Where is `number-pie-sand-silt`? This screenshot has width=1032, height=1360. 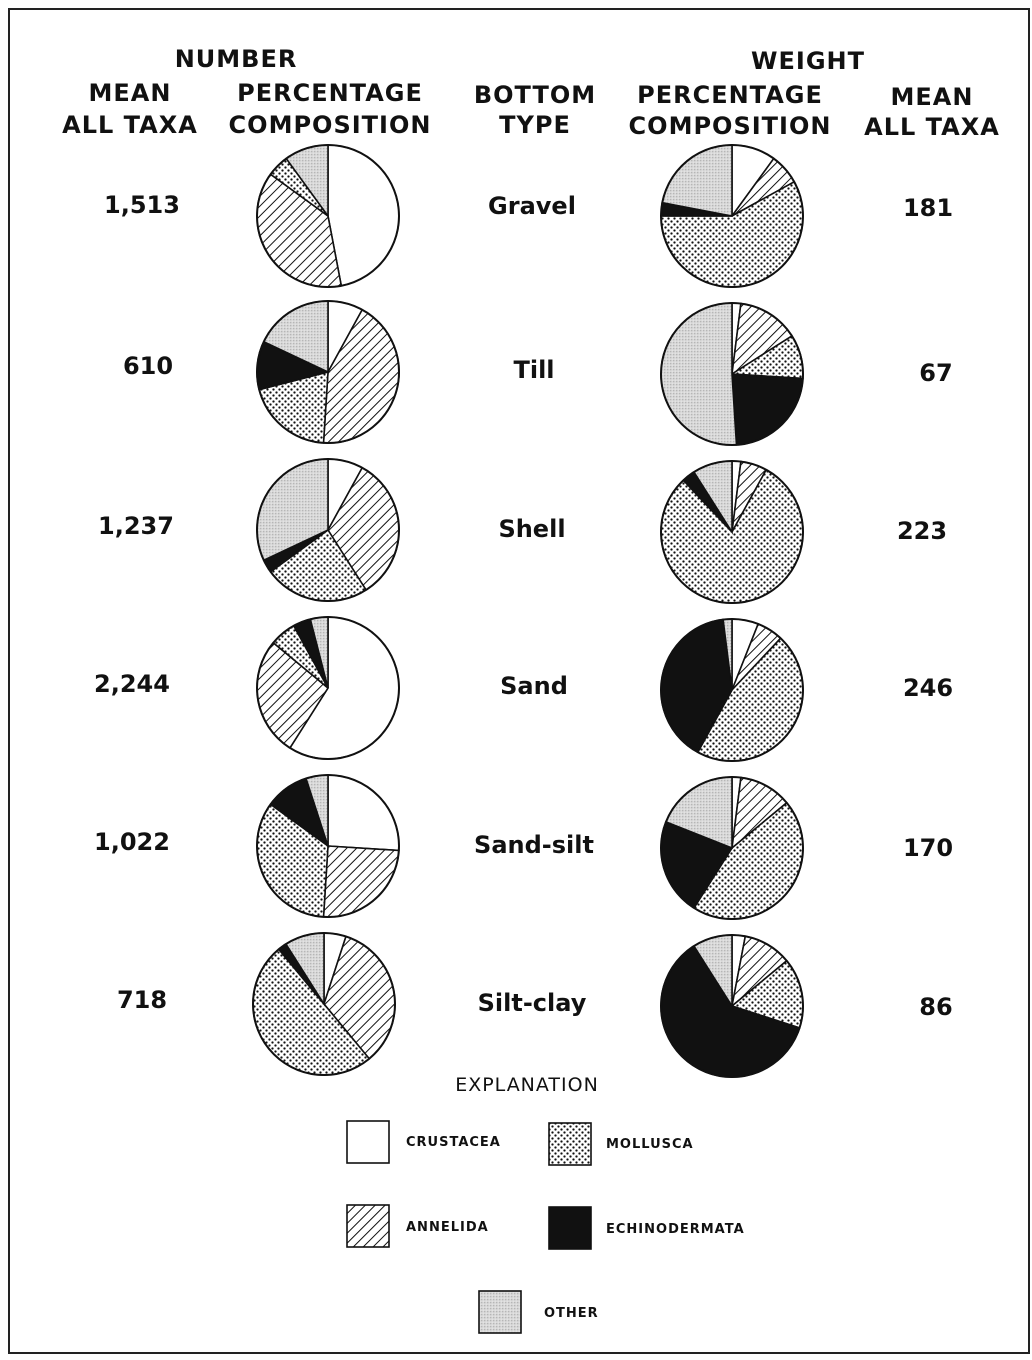 number-pie-sand-silt is located at coordinates (328, 846).